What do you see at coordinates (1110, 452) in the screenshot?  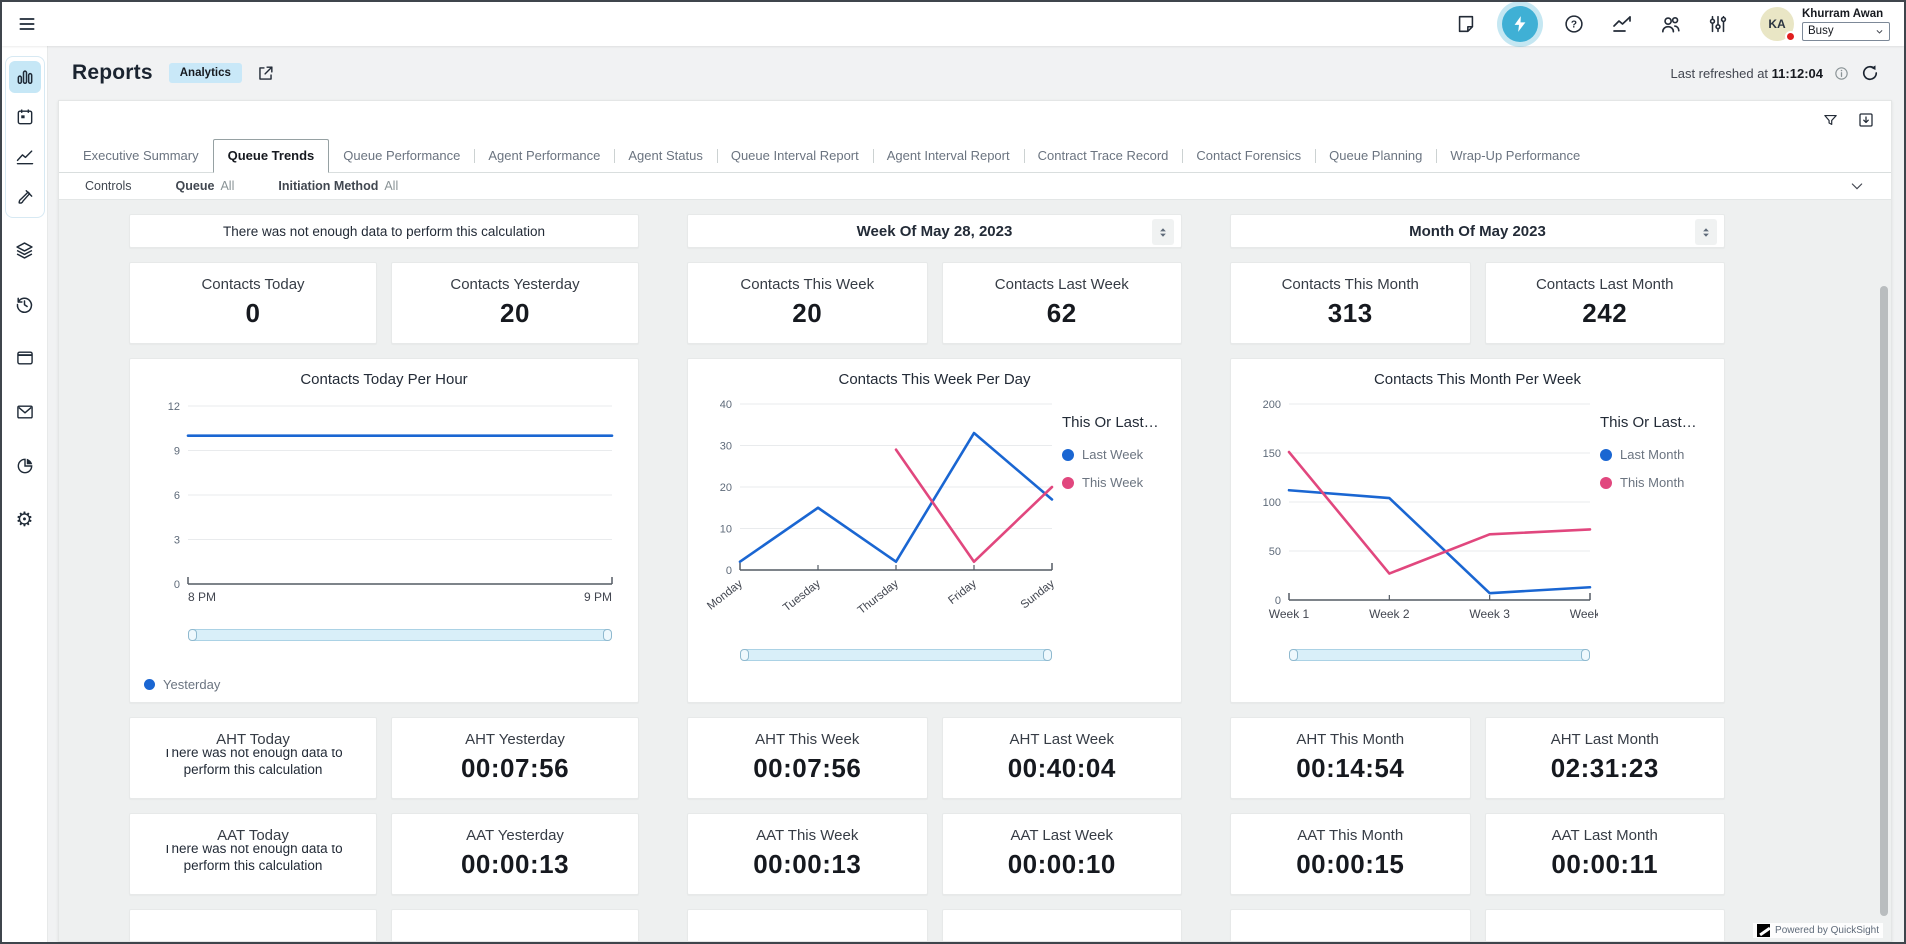 I see `chart-legend: This Or Last… Last Week This Week` at bounding box center [1110, 452].